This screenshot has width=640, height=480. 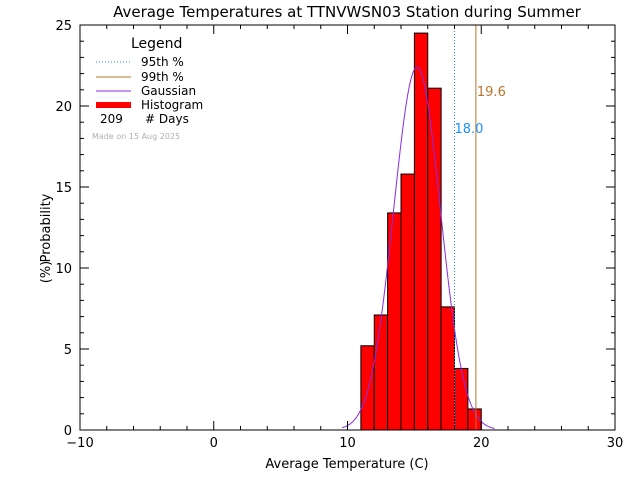 What do you see at coordinates (63, 269) in the screenshot?
I see `y-tick-label: 10` at bounding box center [63, 269].